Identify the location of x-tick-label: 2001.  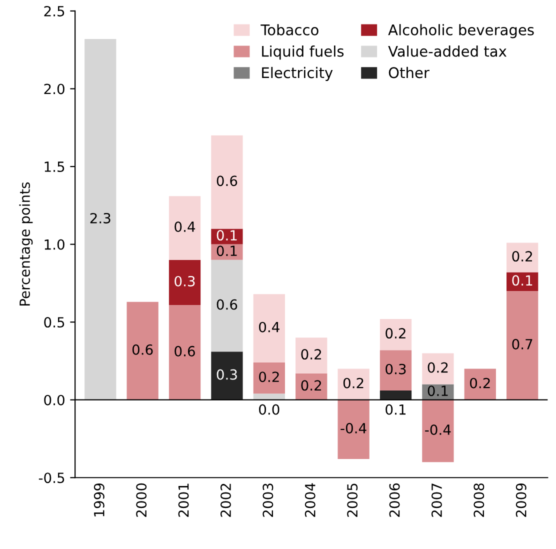
(183, 500).